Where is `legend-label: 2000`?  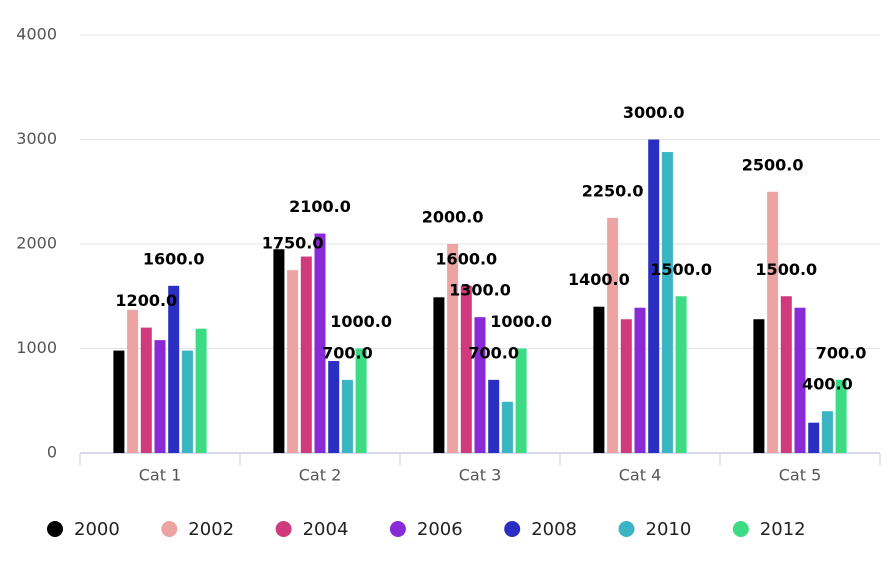 legend-label: 2000 is located at coordinates (97, 529).